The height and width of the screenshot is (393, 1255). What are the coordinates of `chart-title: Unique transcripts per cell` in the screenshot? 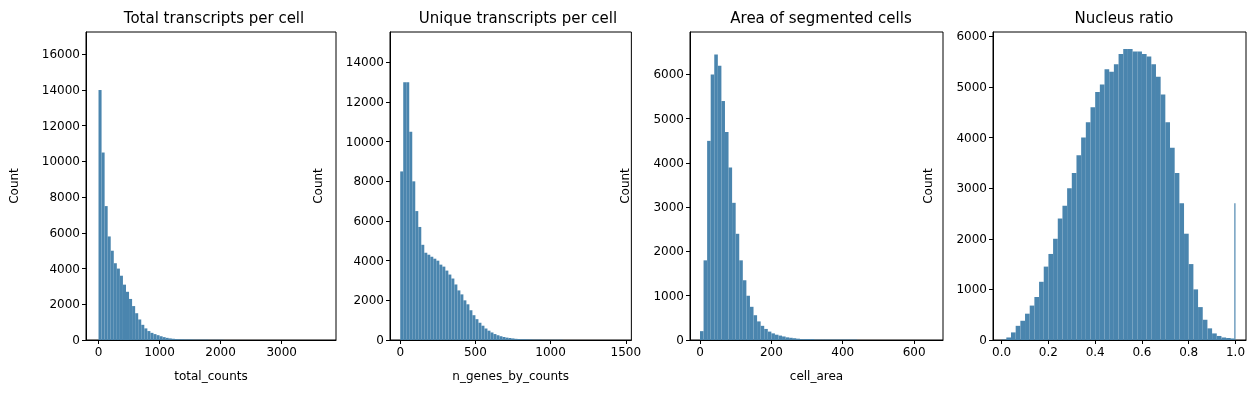 It's located at (518, 17).